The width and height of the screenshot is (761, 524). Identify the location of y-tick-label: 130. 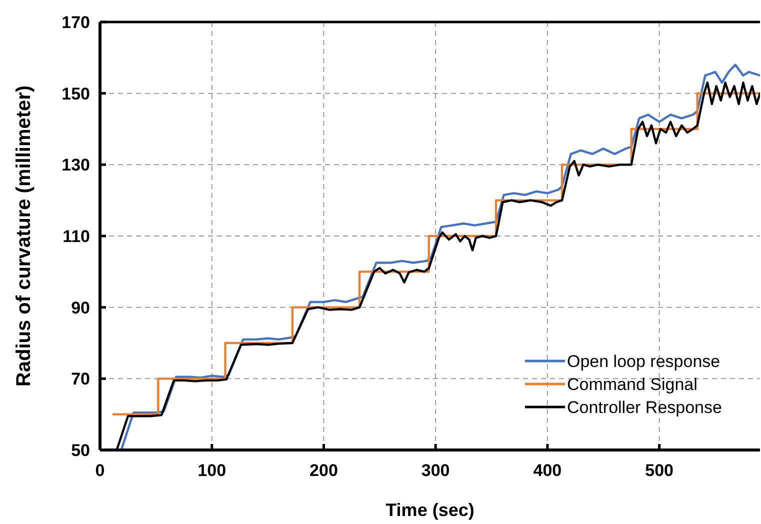
(76, 165).